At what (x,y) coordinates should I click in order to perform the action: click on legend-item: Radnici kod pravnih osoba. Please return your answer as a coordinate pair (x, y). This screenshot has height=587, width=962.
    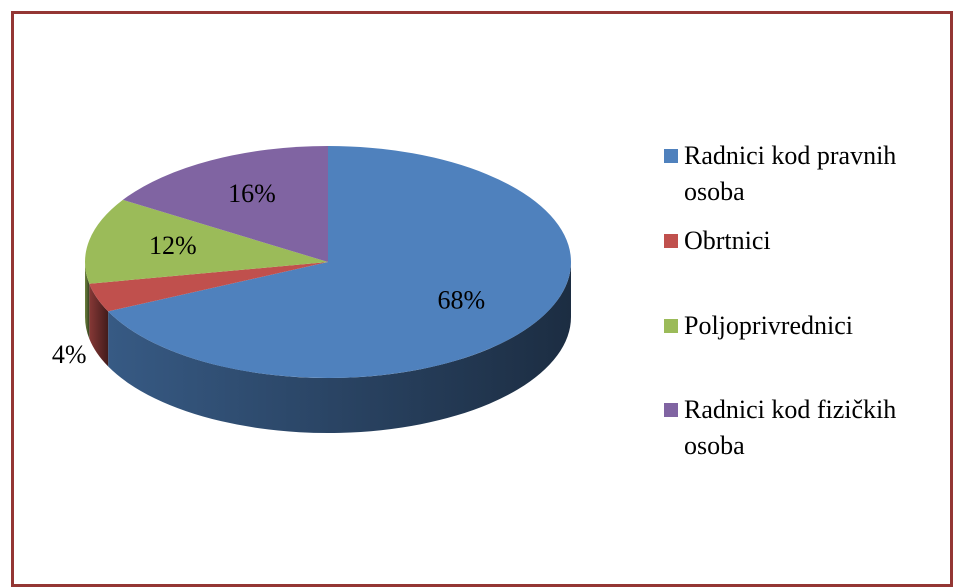
    Looking at the image, I should click on (809, 174).